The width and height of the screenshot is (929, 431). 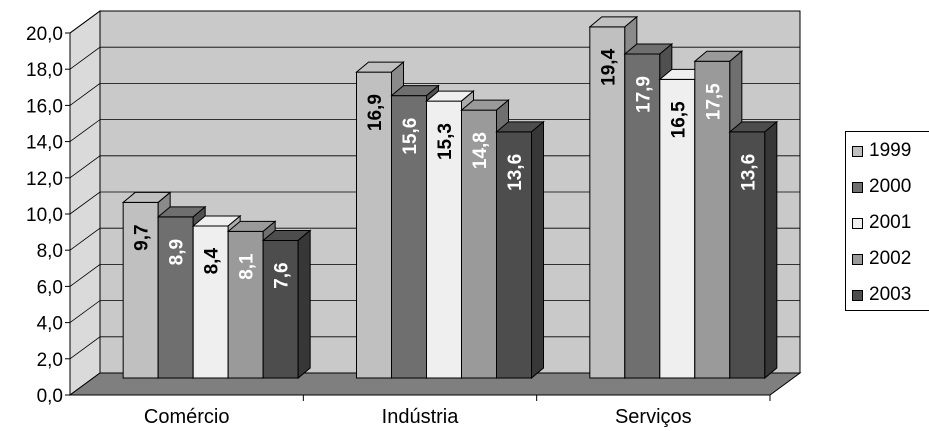 I want to click on data-label: 17,9, so click(x=643, y=94).